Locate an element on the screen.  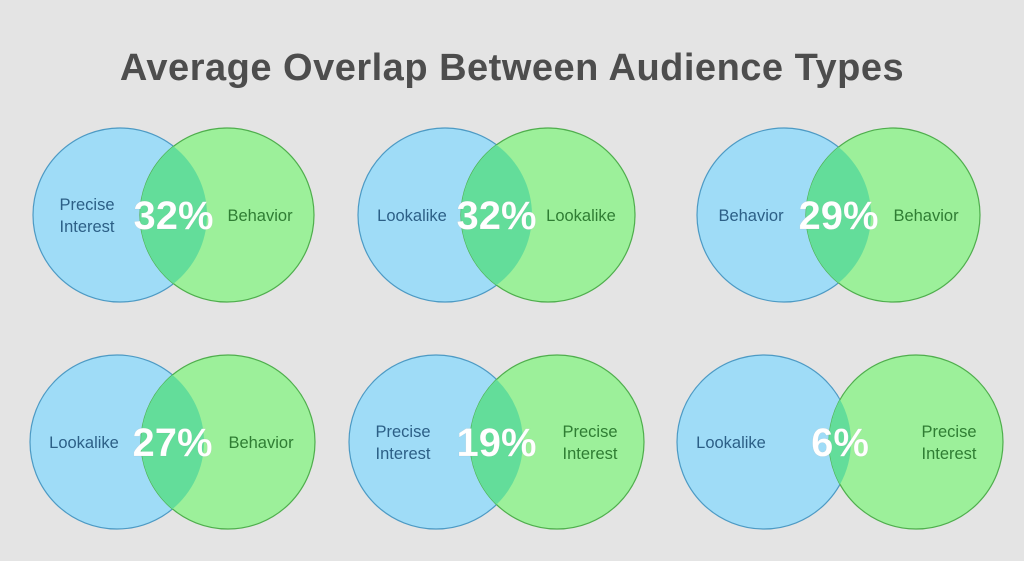
venn-diagram: Precise Interest Behavior 32% is located at coordinates (173, 215).